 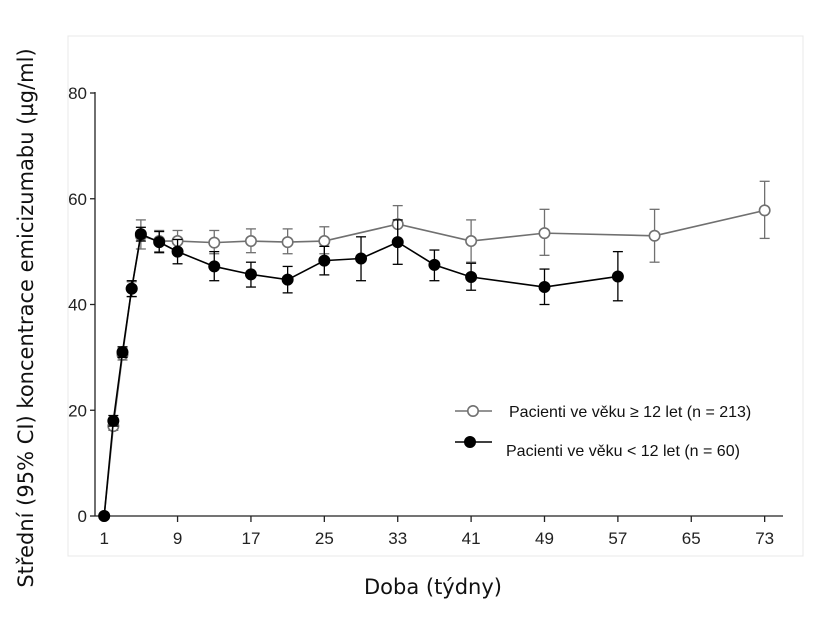 What do you see at coordinates (691, 538) in the screenshot?
I see `x-tick-label: 65` at bounding box center [691, 538].